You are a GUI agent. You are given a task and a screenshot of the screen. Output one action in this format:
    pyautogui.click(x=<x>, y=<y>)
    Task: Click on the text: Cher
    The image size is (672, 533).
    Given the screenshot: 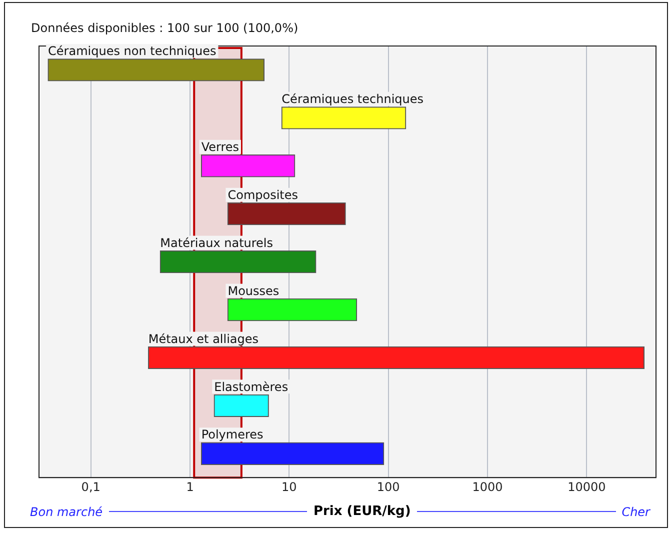 What is the action you would take?
    pyautogui.click(x=636, y=511)
    